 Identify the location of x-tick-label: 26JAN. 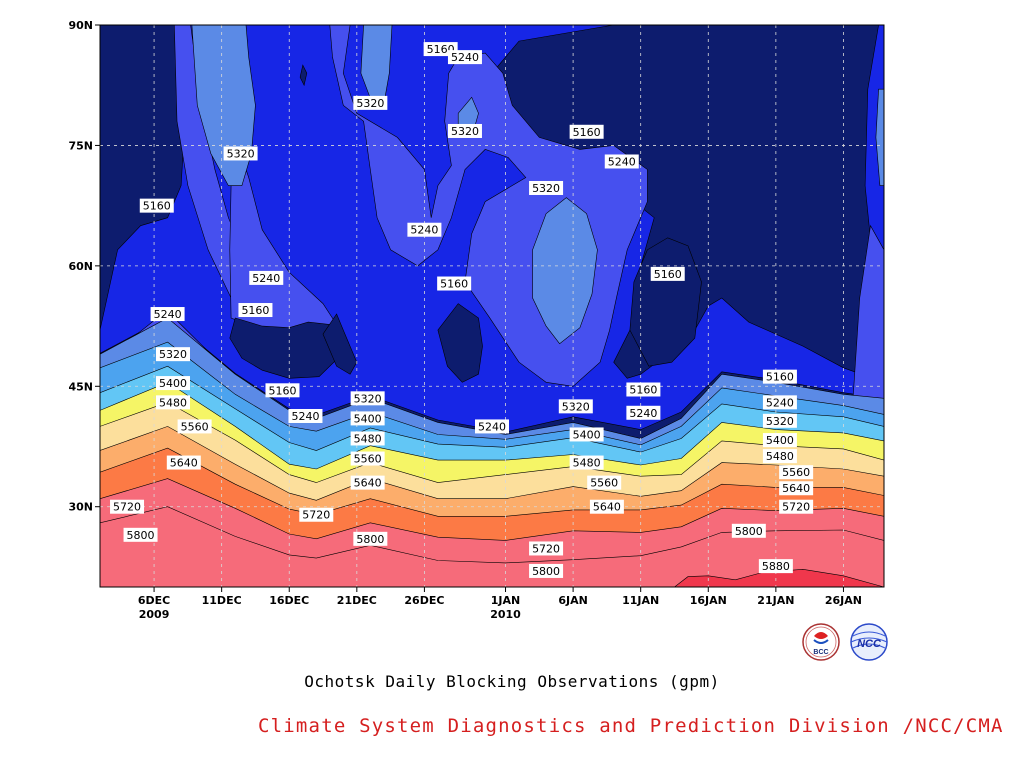
(843, 600).